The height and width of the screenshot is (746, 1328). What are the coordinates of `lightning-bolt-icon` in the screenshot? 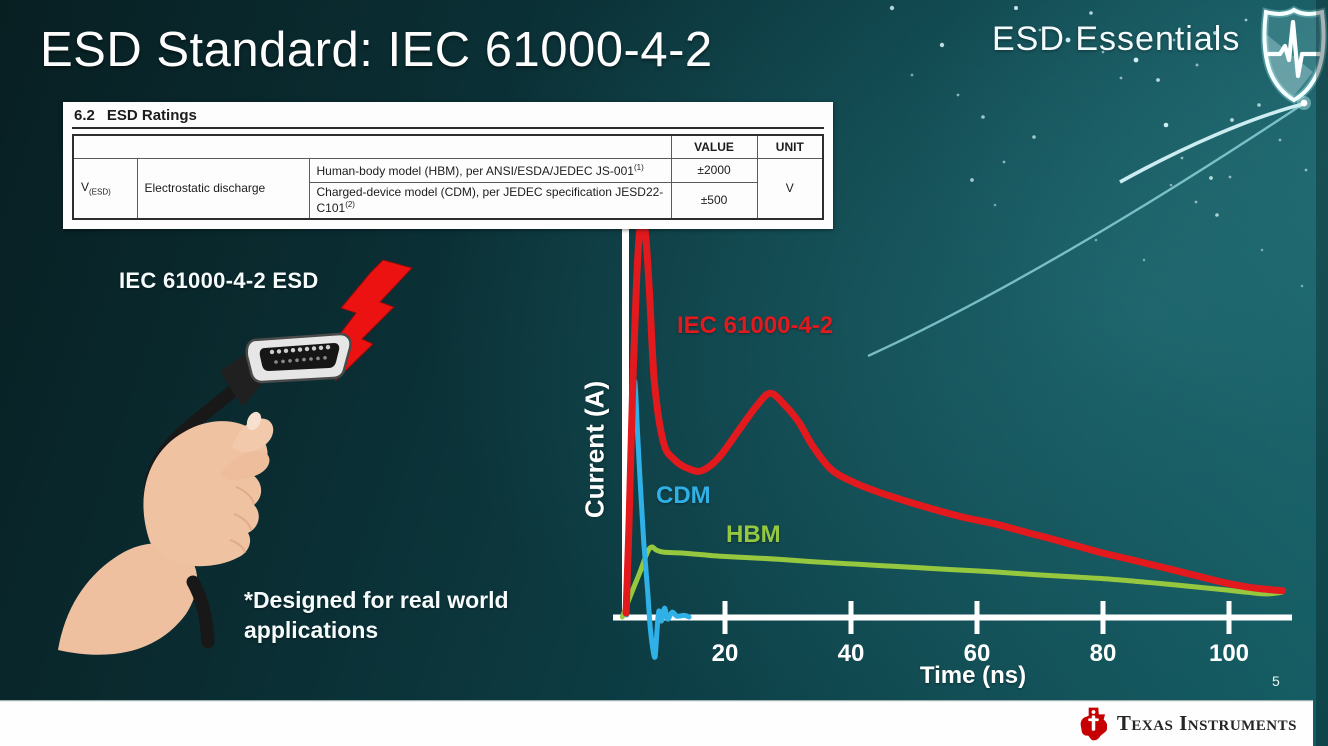 It's located at (371, 320).